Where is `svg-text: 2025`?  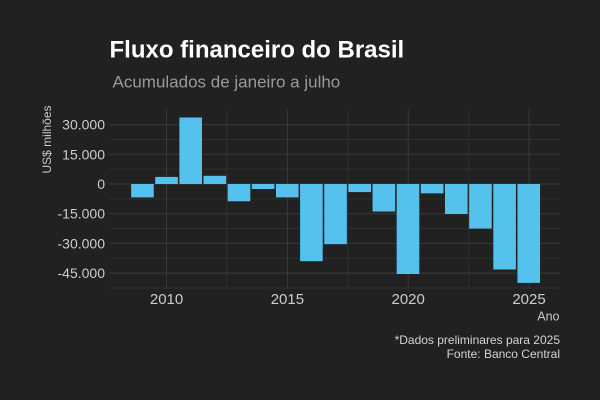 svg-text: 2025 is located at coordinates (528, 299).